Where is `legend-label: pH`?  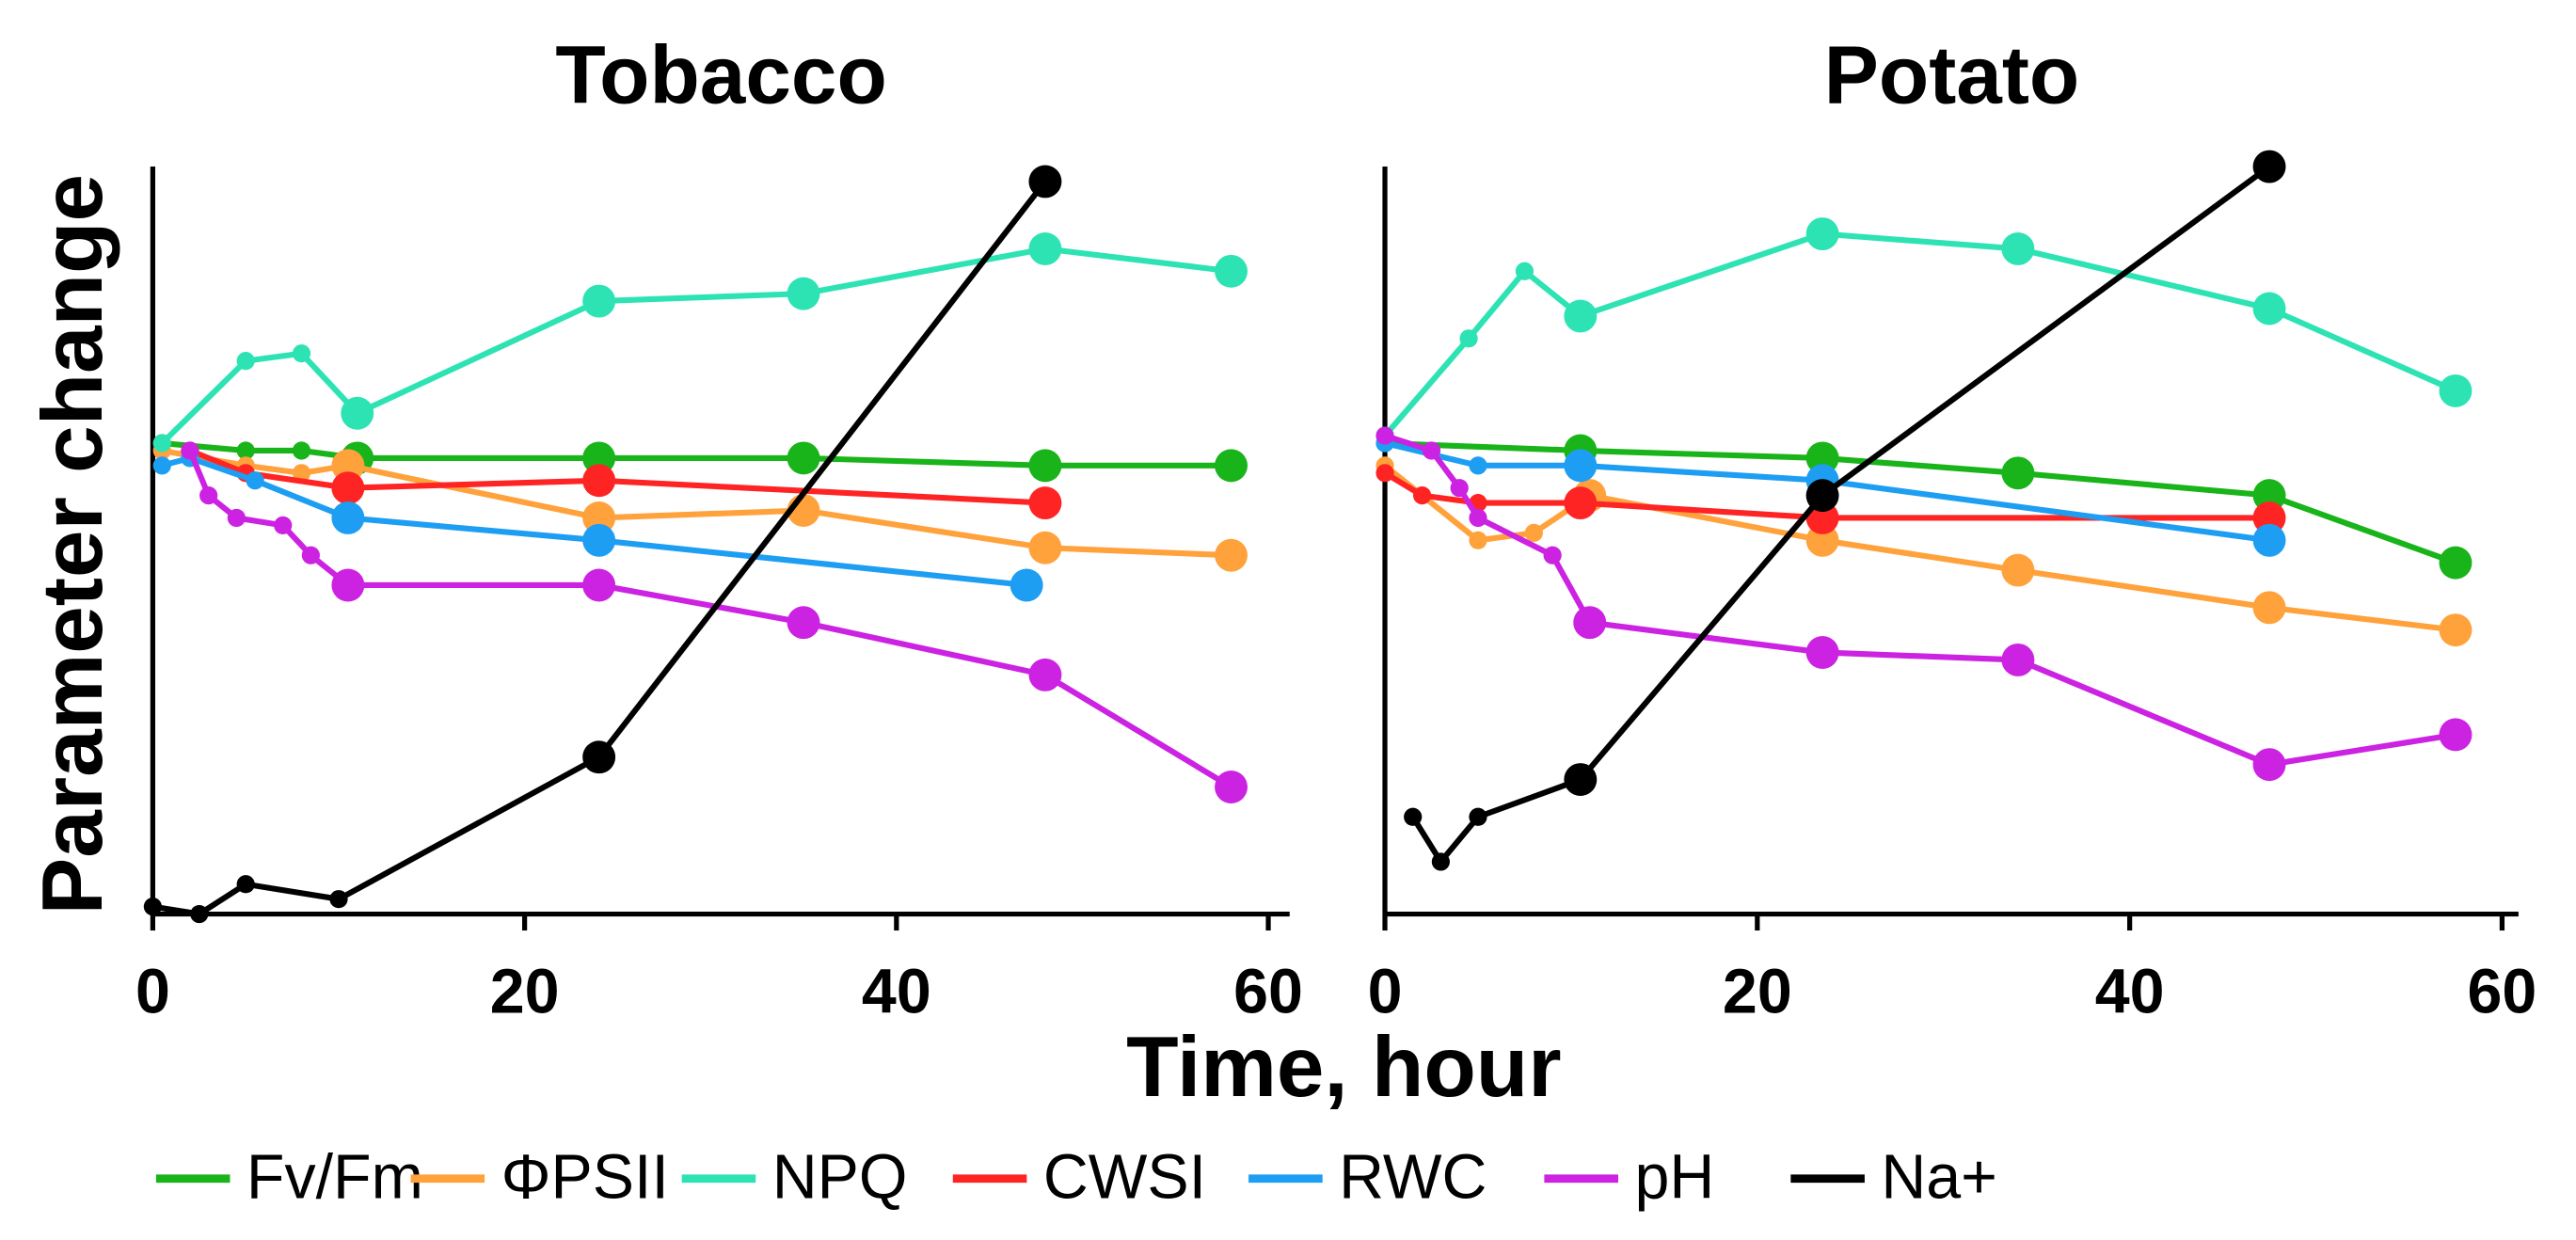
legend-label: pH is located at coordinates (1674, 1178).